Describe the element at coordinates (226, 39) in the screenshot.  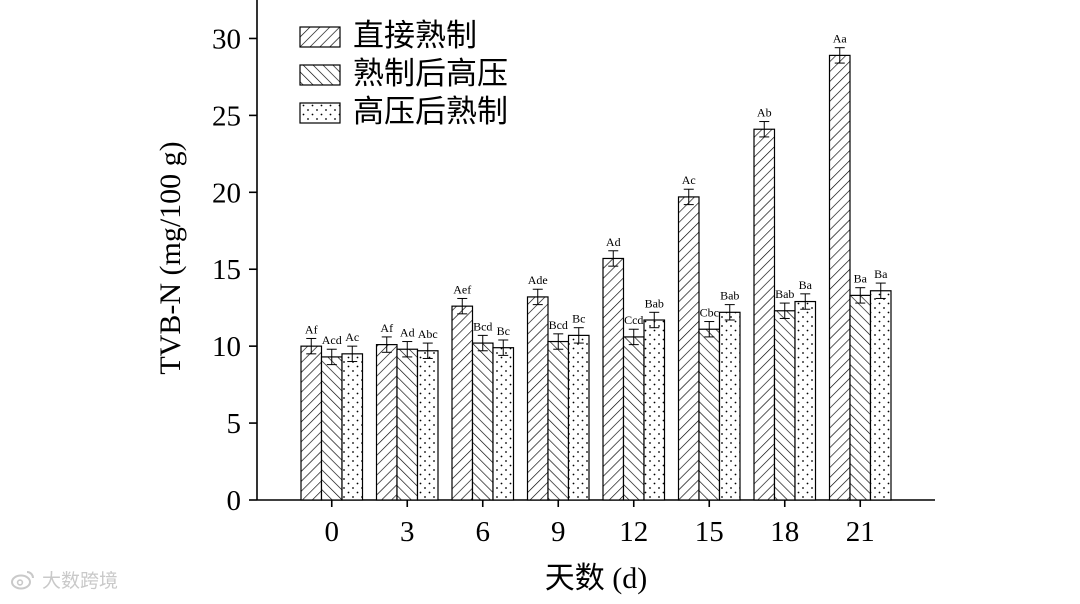
I see `y-tick-label: 30` at that location.